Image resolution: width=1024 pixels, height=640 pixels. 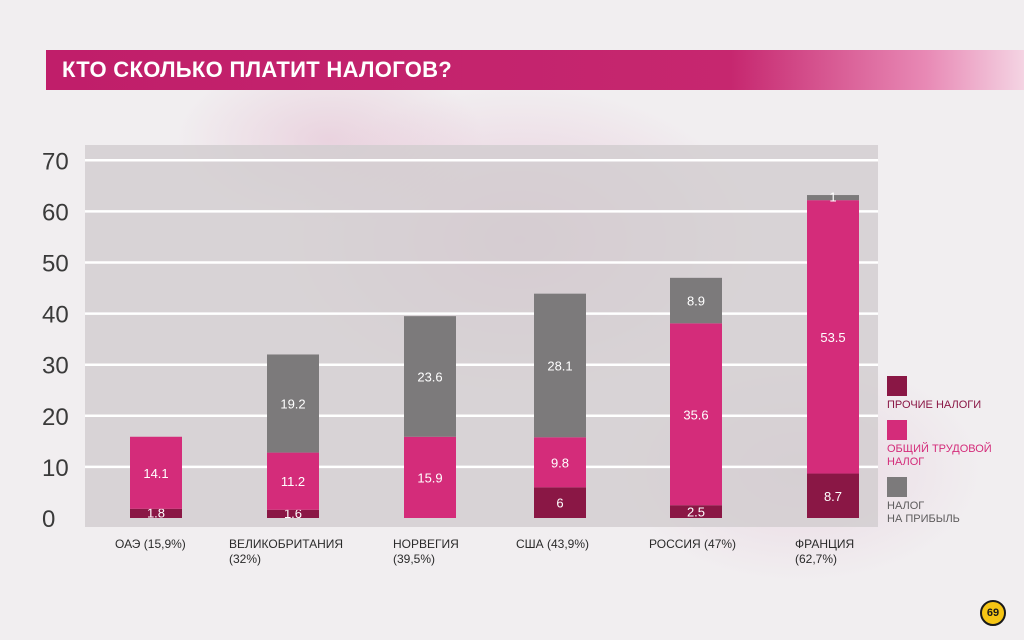 I want to click on y-tick-label-70: 70, so click(x=55, y=161).